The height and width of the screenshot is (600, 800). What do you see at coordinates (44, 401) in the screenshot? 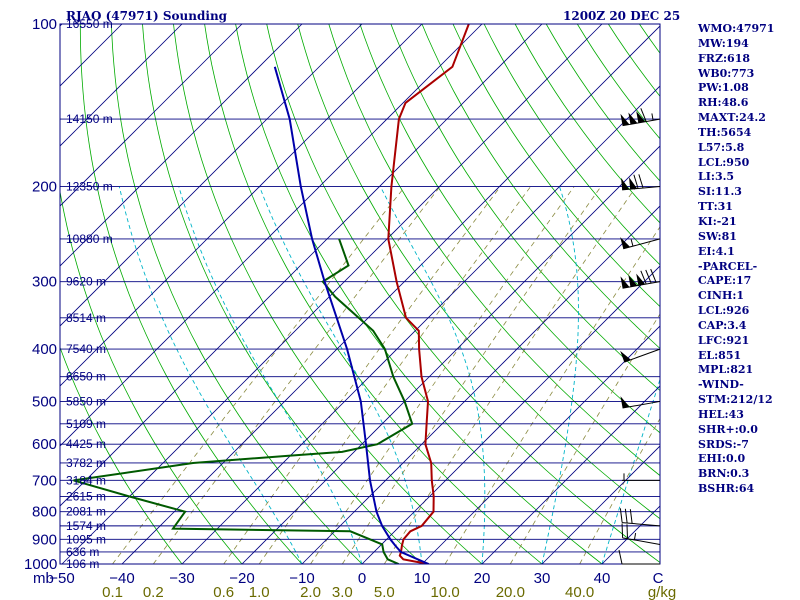
I see `pressure-tick-label: 500` at bounding box center [44, 401].